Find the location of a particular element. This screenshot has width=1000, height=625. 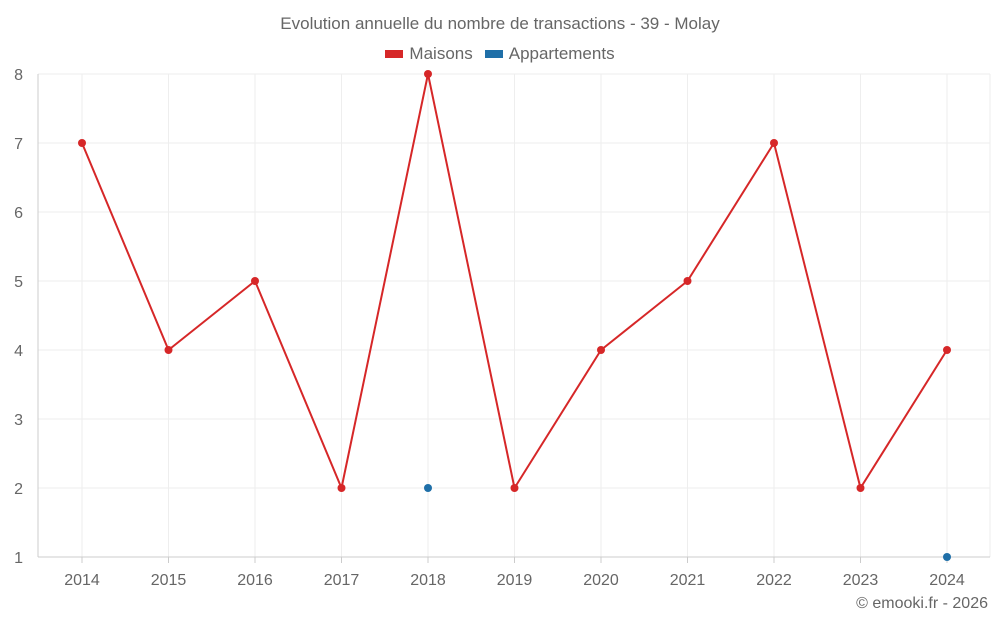

credit-text: © emooki.fr - 2026 is located at coordinates (922, 603).